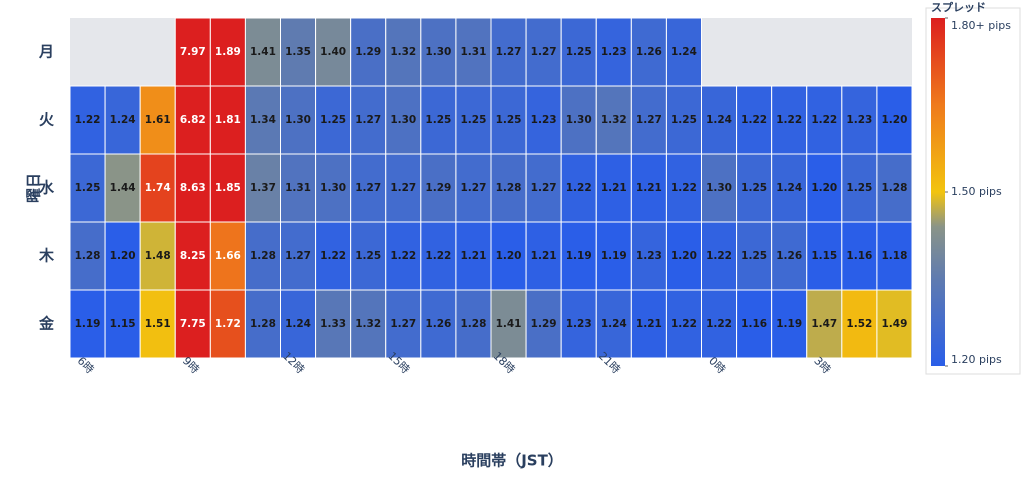 The image size is (1024, 480). I want to click on cell-label: 1.32, so click(614, 120).